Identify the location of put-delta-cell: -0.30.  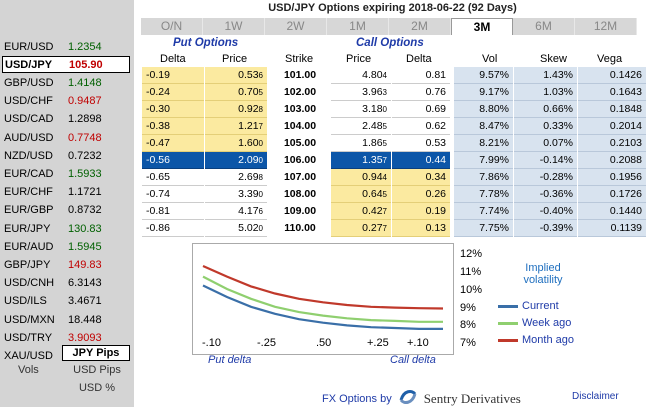
(173, 109).